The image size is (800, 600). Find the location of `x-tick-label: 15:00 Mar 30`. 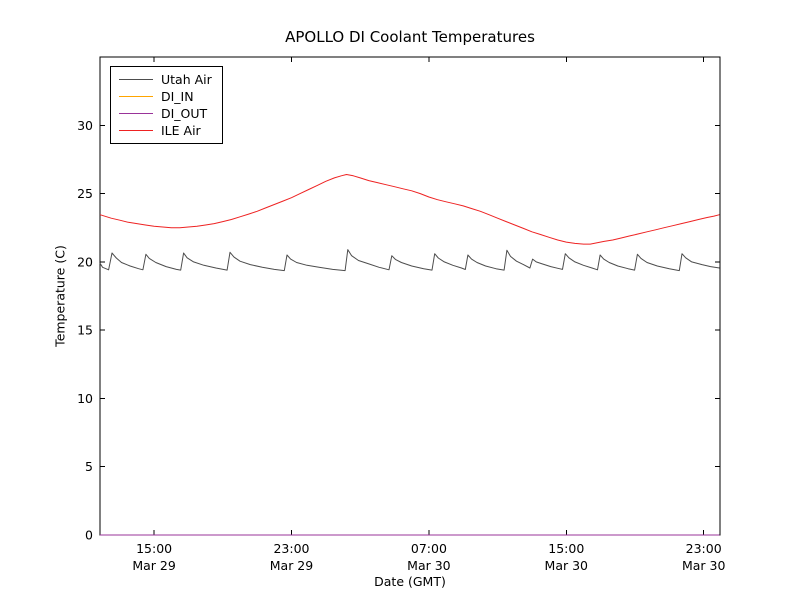

x-tick-label: 15:00 Mar 30 is located at coordinates (567, 557).